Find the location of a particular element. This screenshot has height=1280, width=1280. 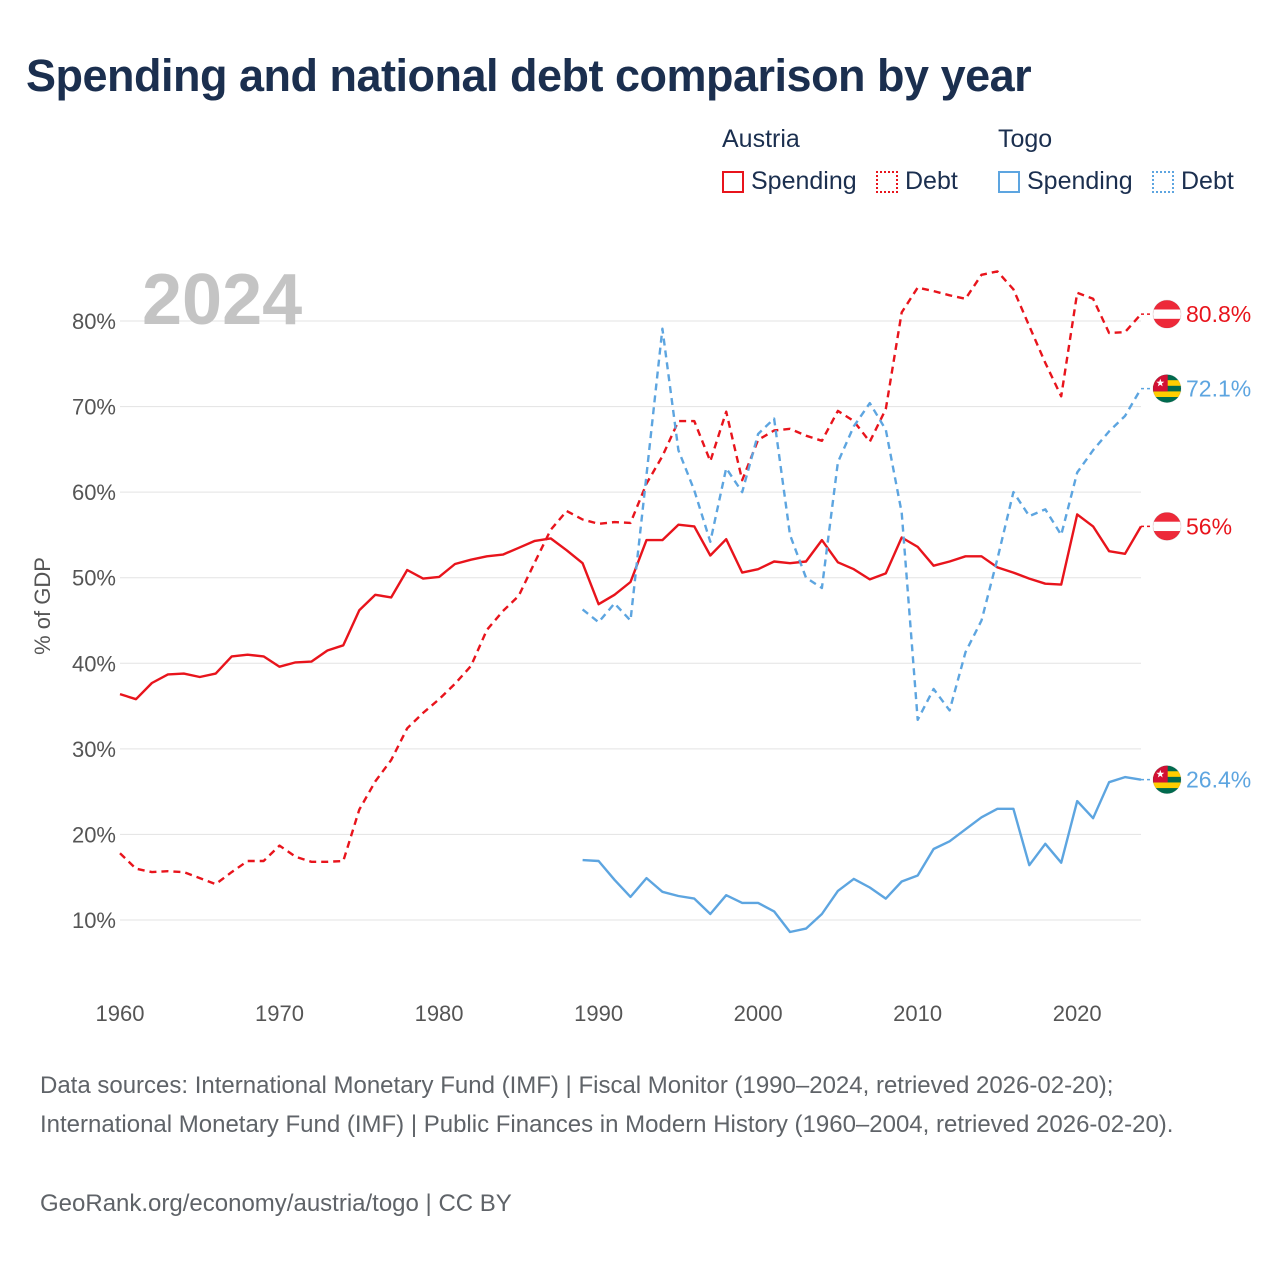

y-tick-label: 70% is located at coordinates (94, 407).